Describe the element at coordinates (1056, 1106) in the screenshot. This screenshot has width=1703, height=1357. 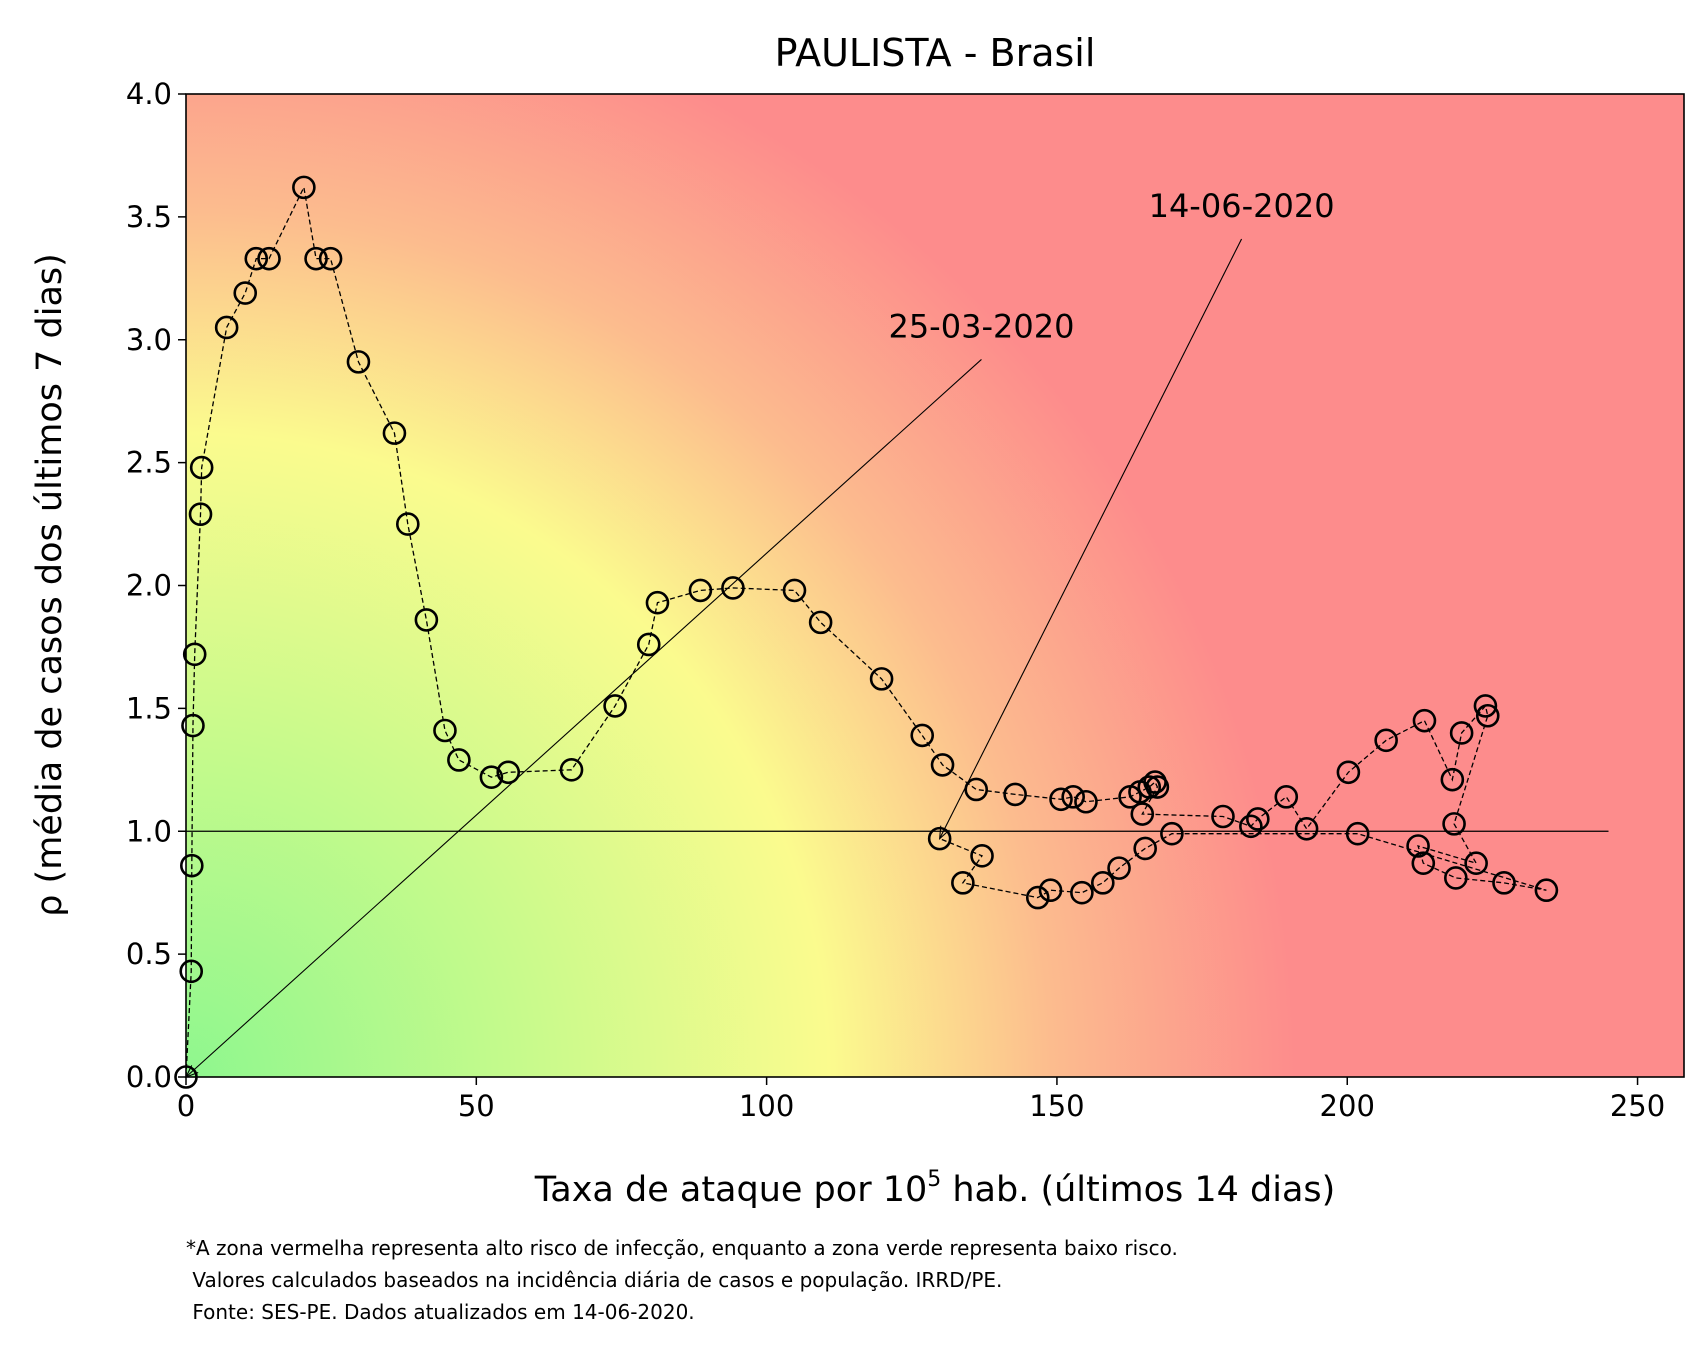
I see `x-tick-label: 150` at that location.